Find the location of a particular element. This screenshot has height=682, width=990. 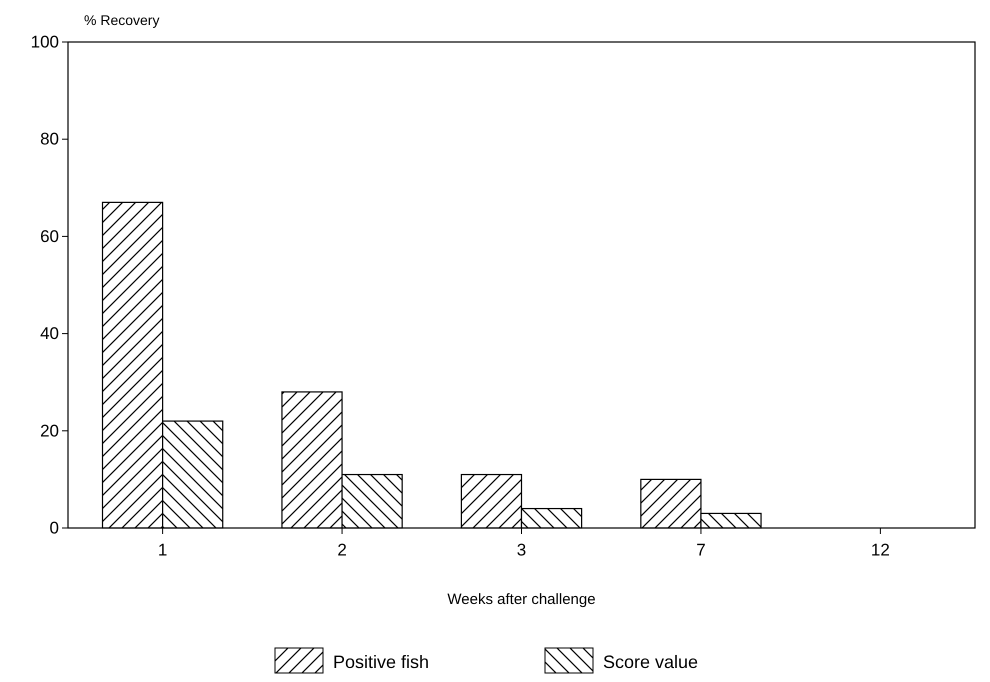

legend-label: Positive fish is located at coordinates (381, 662).